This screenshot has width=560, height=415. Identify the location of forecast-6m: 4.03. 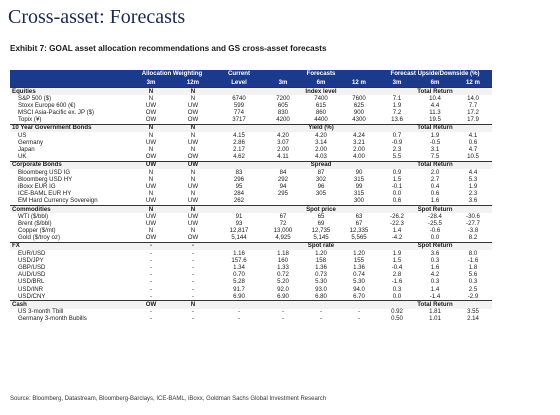
(321, 157).